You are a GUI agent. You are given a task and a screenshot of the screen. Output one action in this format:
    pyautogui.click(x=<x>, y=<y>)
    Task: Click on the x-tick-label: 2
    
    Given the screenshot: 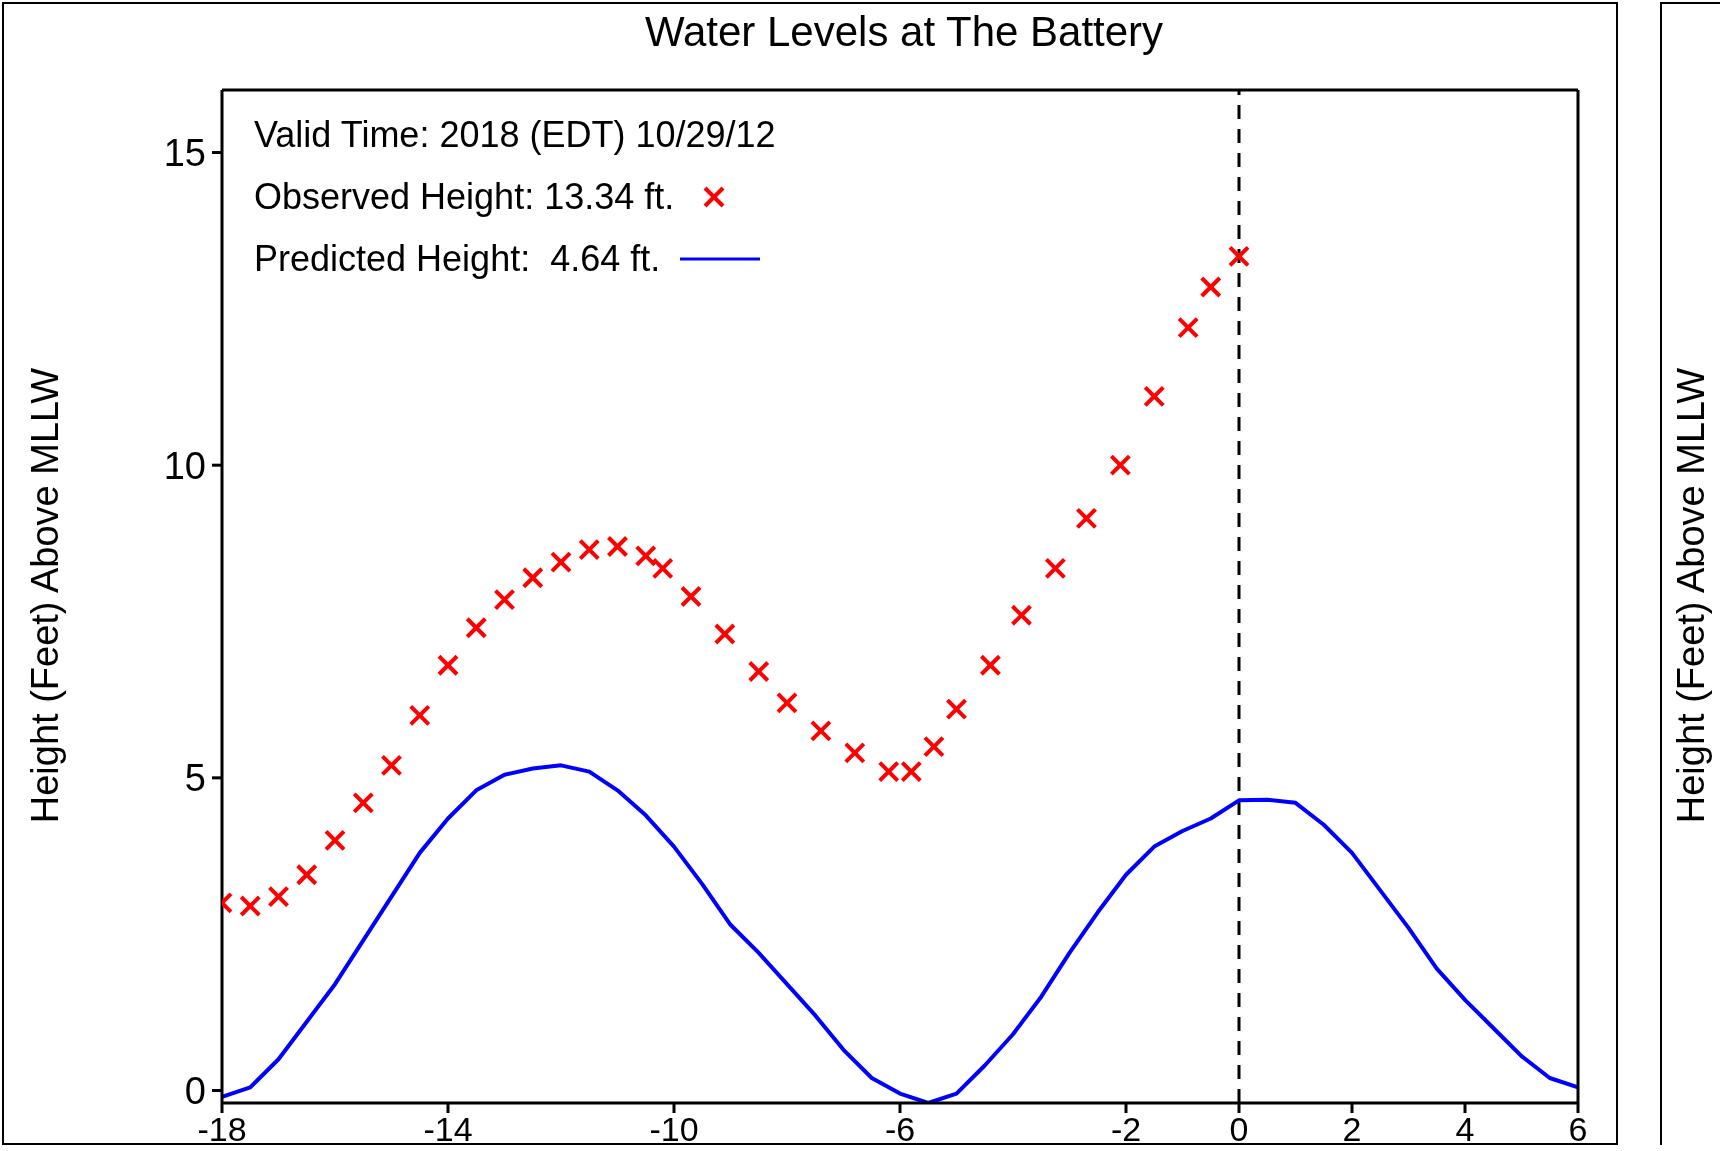 What is the action you would take?
    pyautogui.click(x=1352, y=1129)
    